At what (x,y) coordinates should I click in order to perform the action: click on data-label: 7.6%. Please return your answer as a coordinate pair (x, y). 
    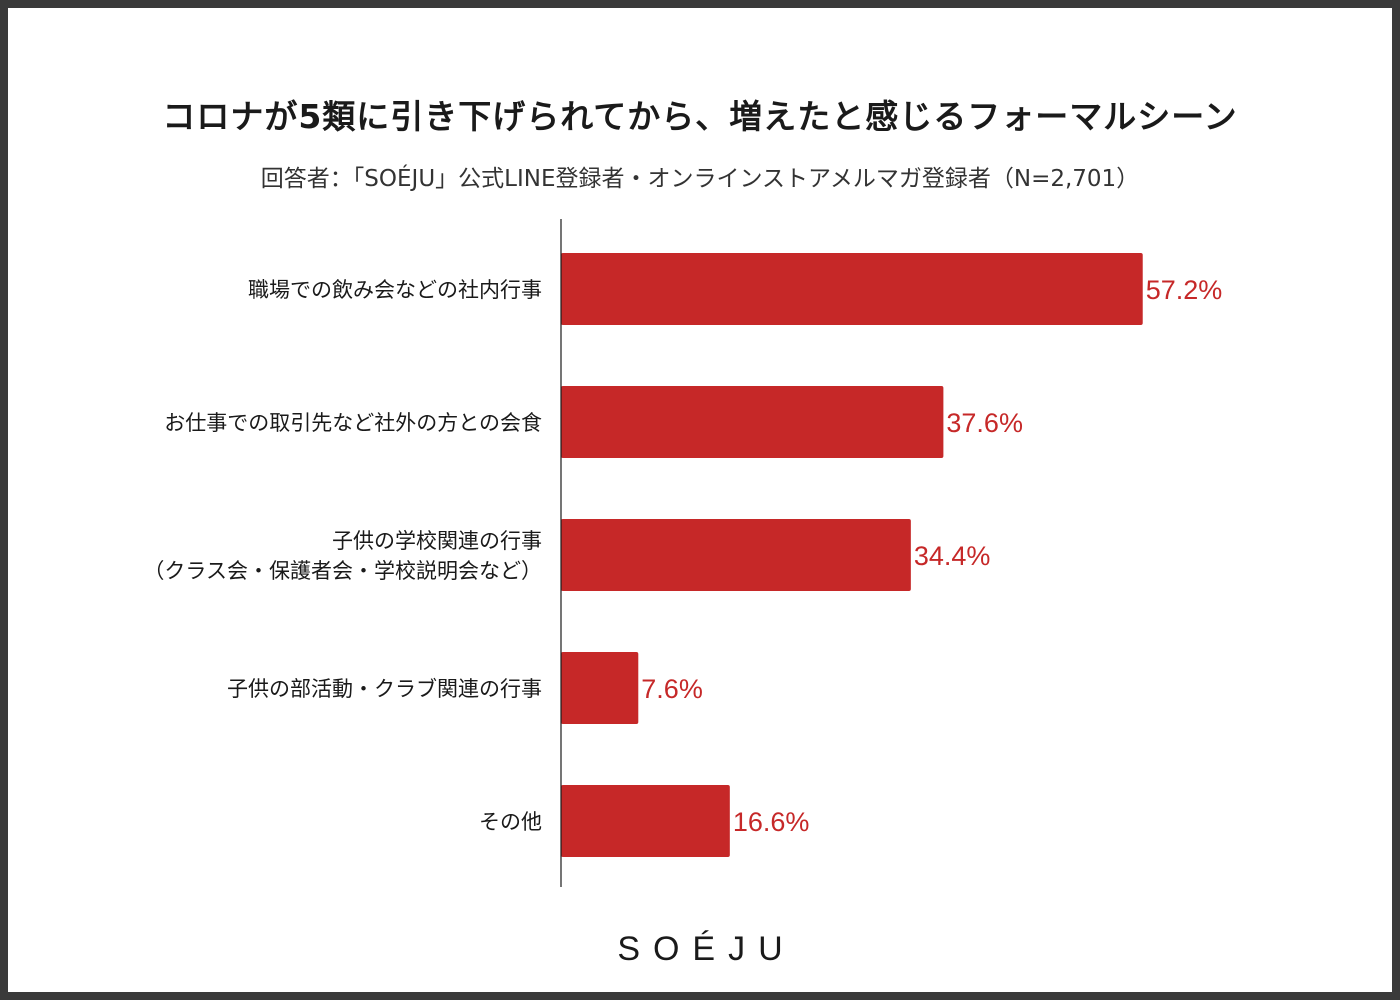
    Looking at the image, I should click on (672, 689).